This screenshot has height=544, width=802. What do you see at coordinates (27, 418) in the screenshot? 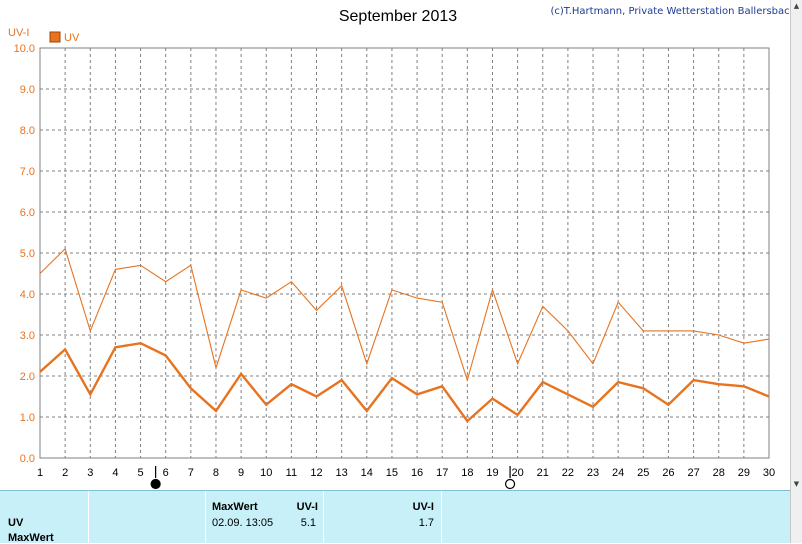
I see `y-tick-label: 1.0` at bounding box center [27, 418].